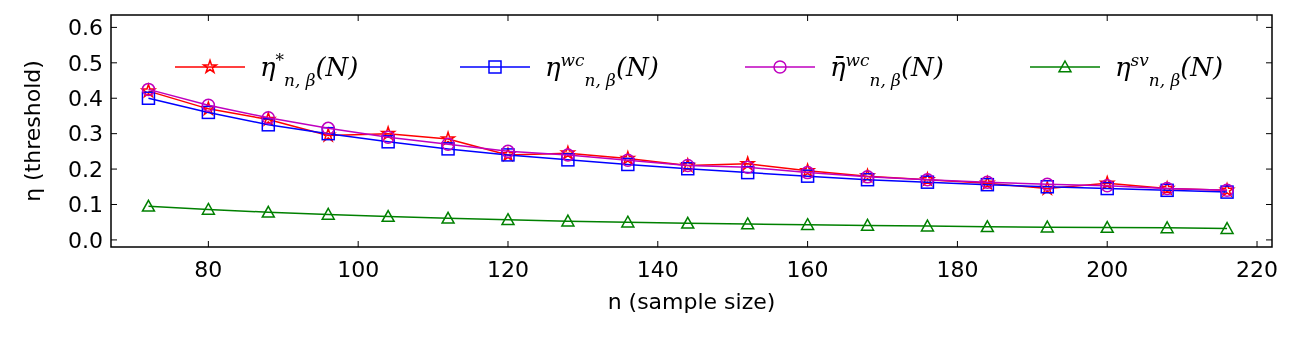 The width and height of the screenshot is (1309, 340). I want to click on x-tick-label: 140, so click(657, 269).